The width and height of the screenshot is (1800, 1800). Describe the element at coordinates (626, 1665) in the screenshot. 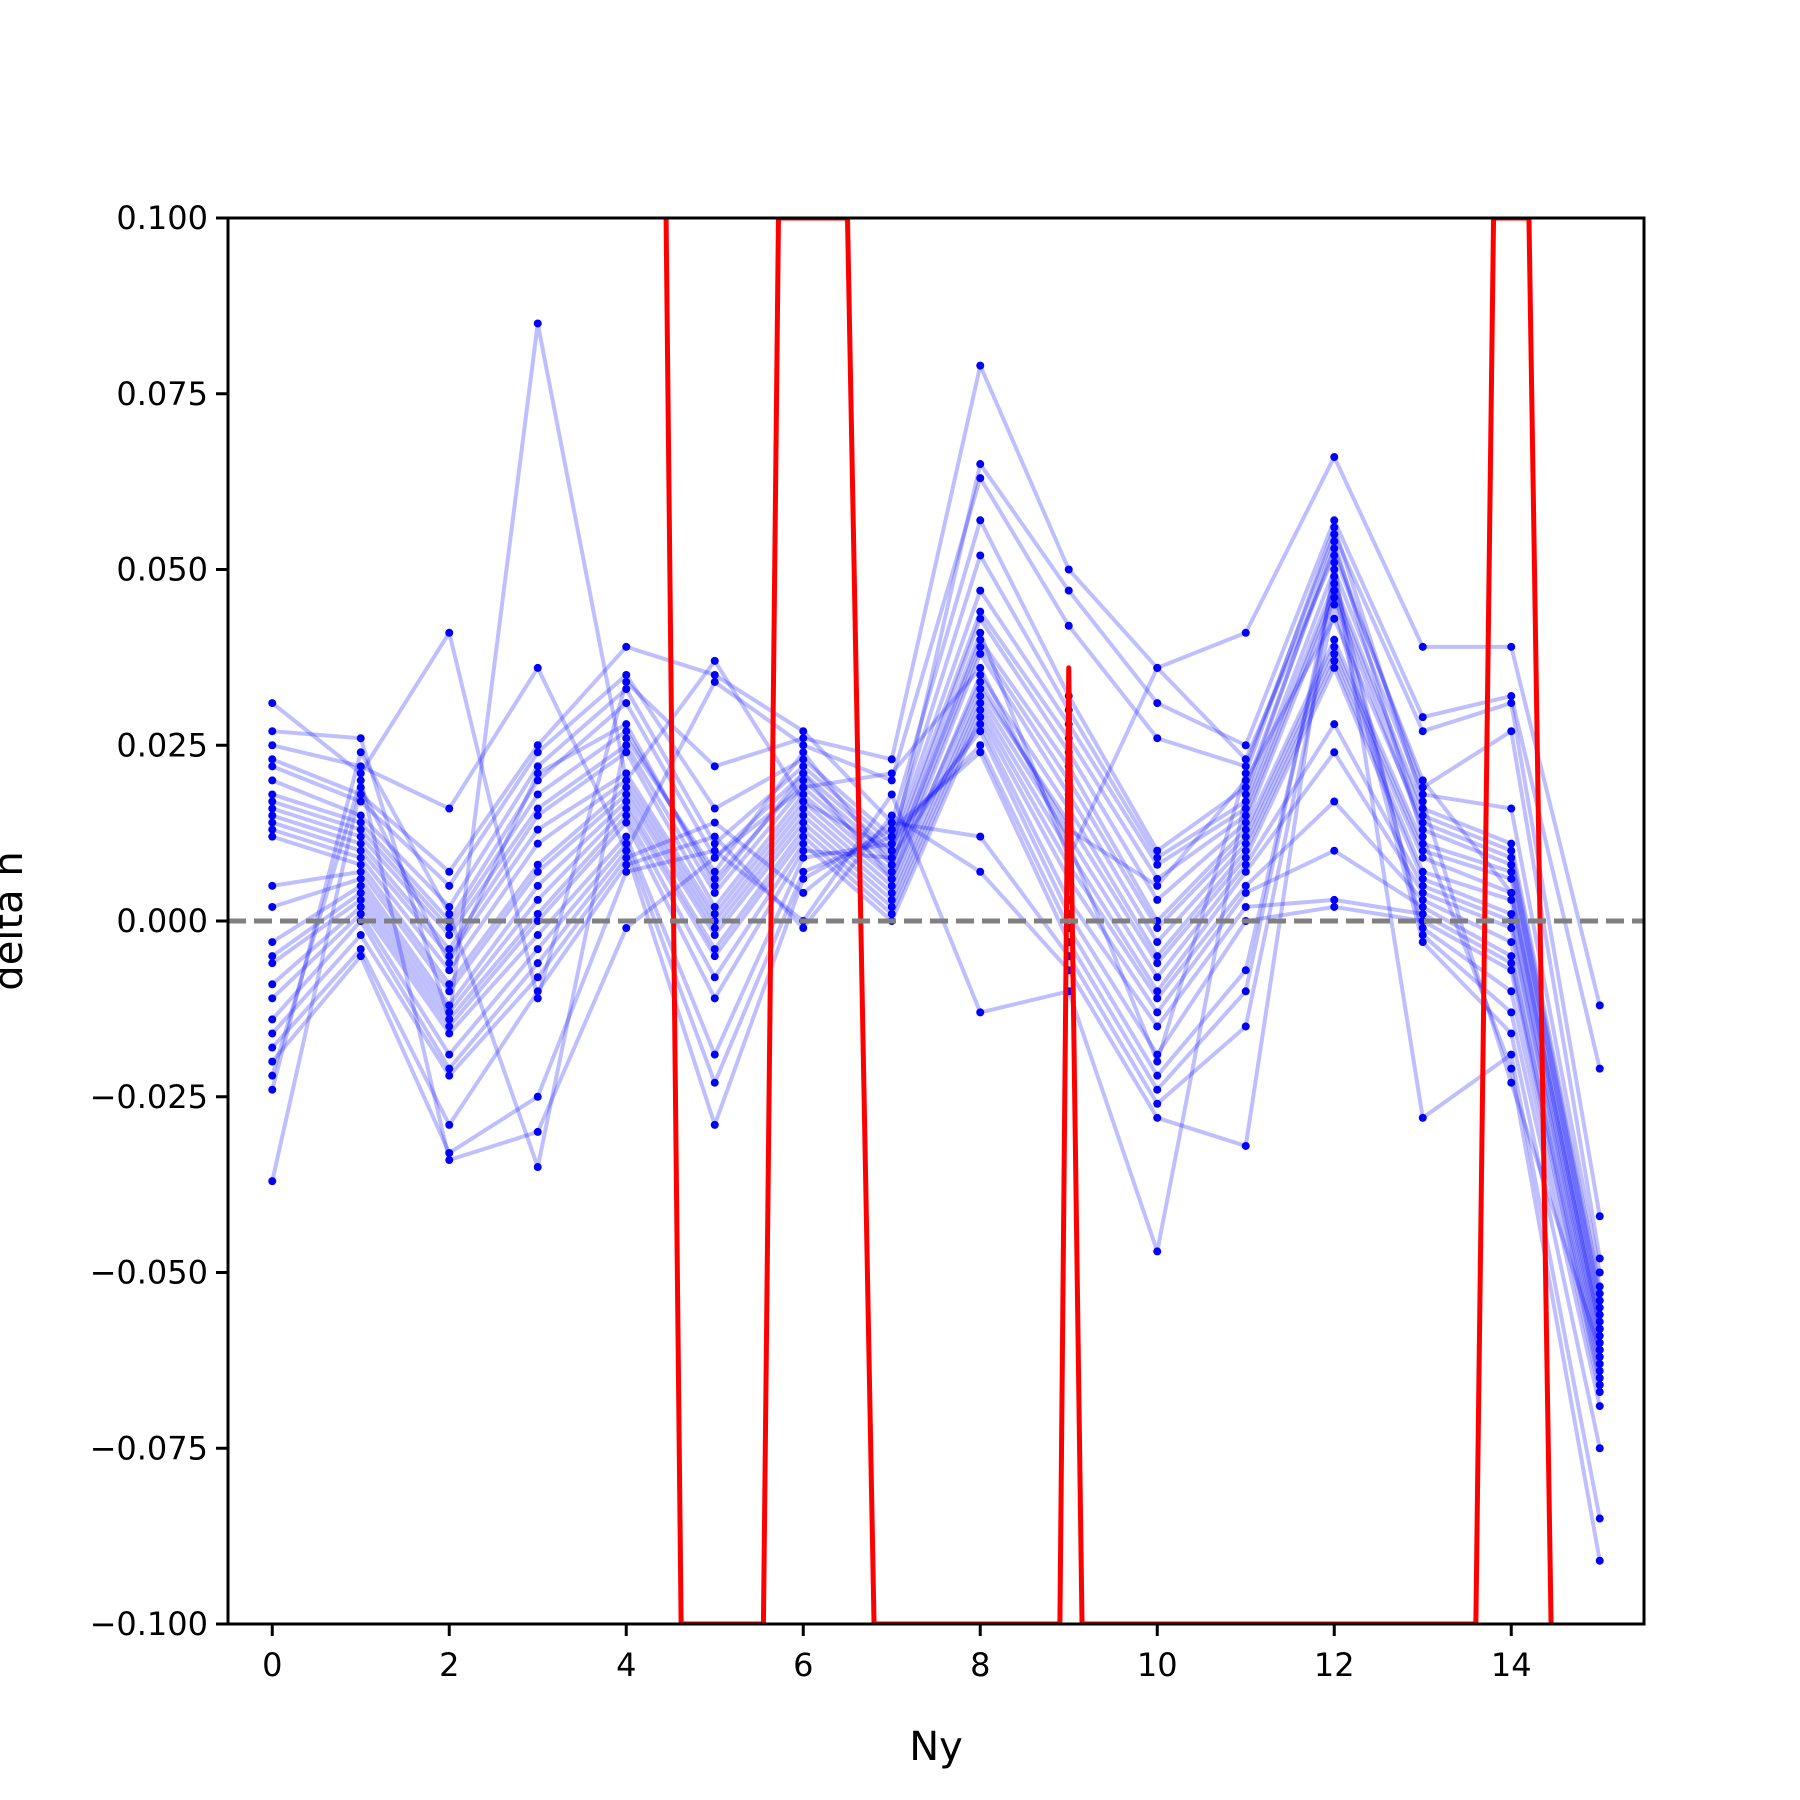

I see `x-tick-label: 4` at that location.